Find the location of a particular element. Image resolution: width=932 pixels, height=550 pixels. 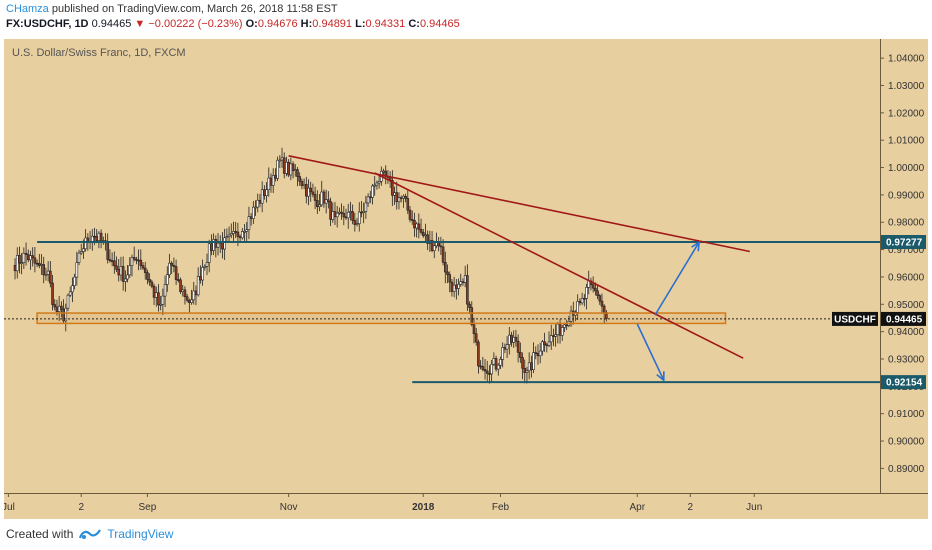

y-tick-label: 0.89000 is located at coordinates (906, 469).